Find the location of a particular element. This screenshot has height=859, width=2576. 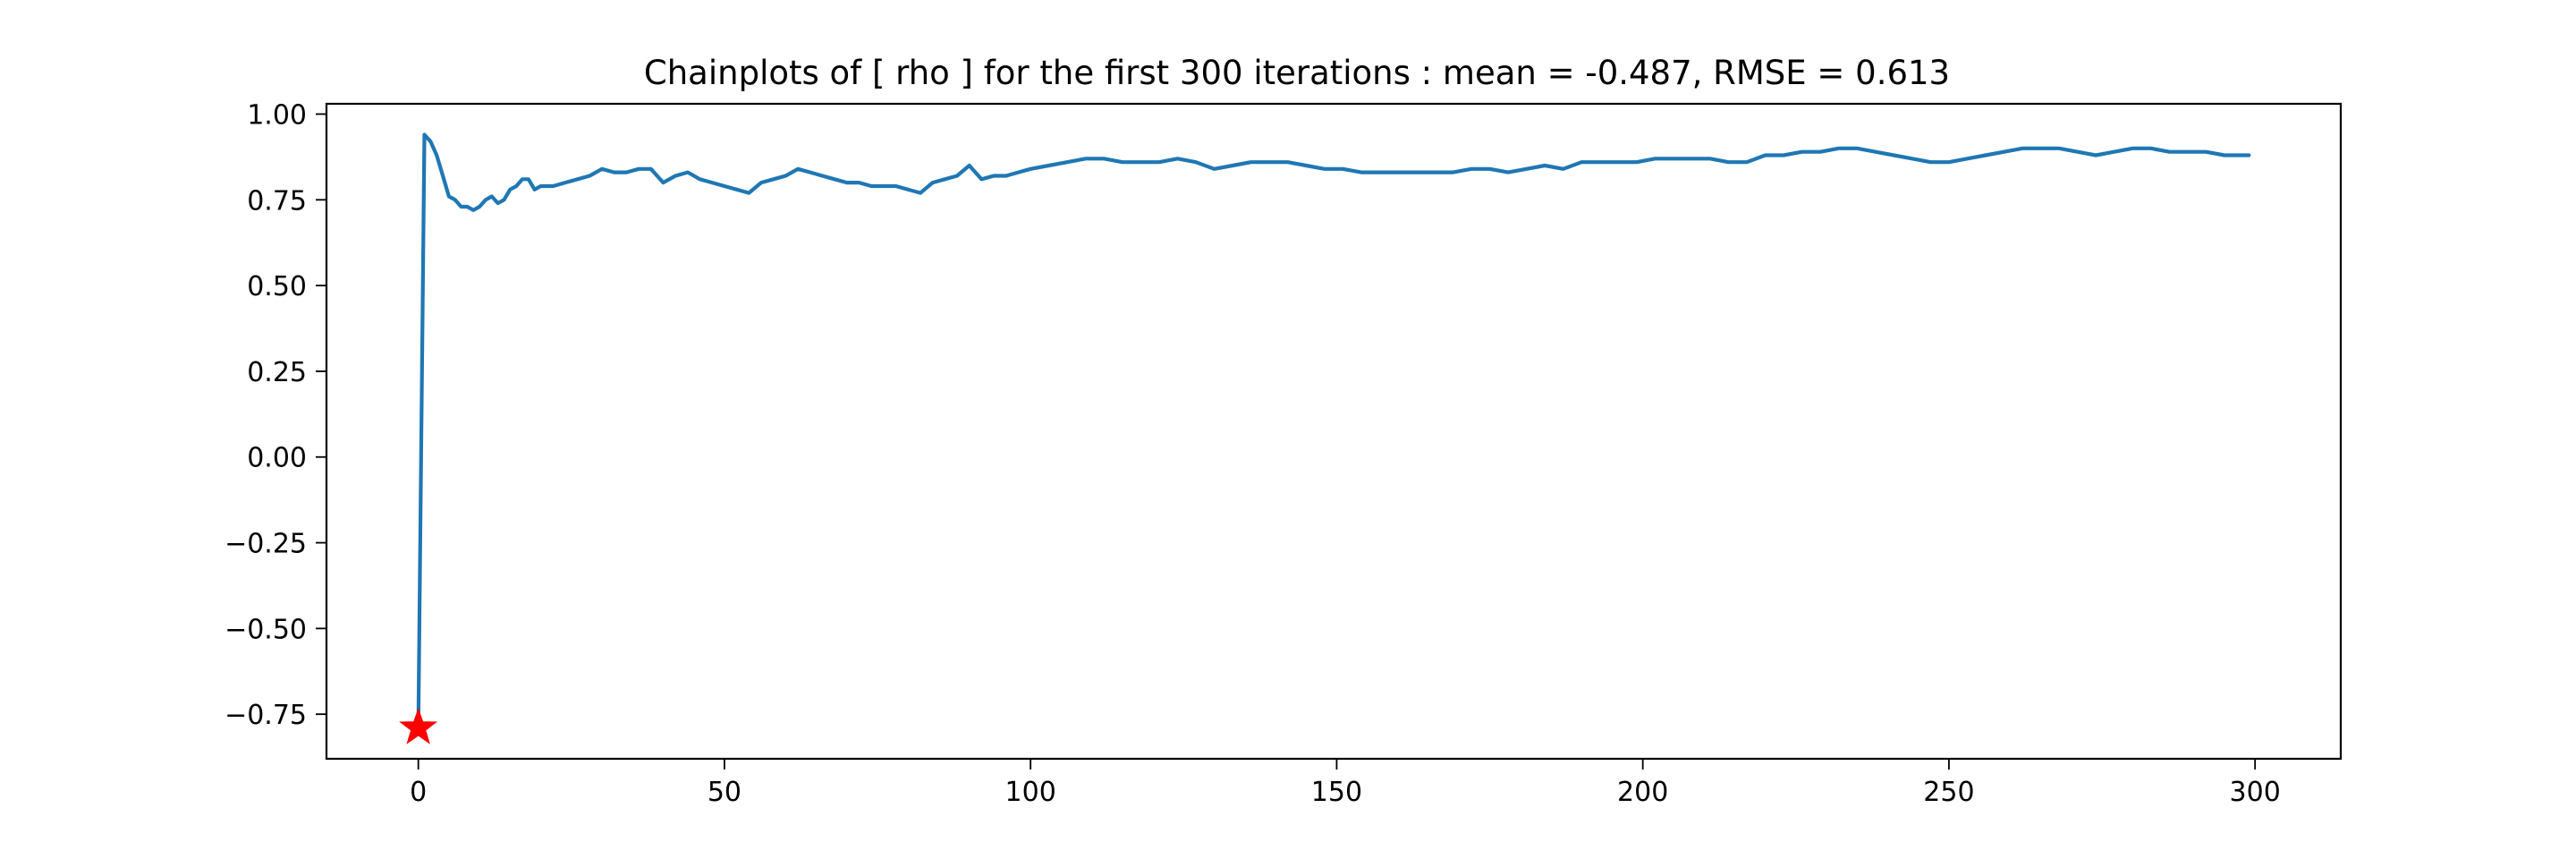

y-tick-label: −0.75 is located at coordinates (266, 715).